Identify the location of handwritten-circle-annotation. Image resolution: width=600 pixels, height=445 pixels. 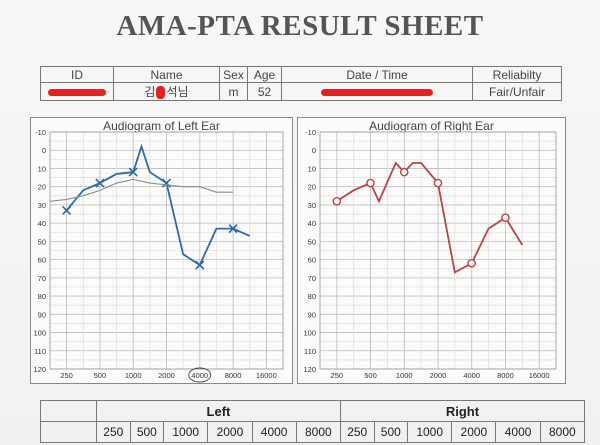
(200, 375).